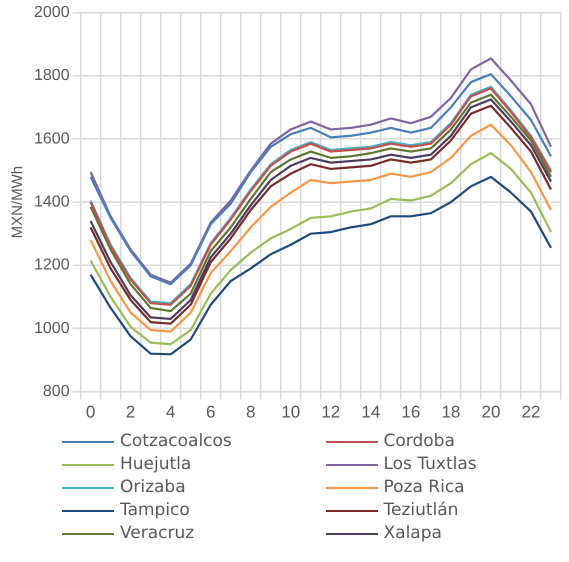 The height and width of the screenshot is (562, 569). I want to click on y-tick-label: 1800, so click(52, 75).